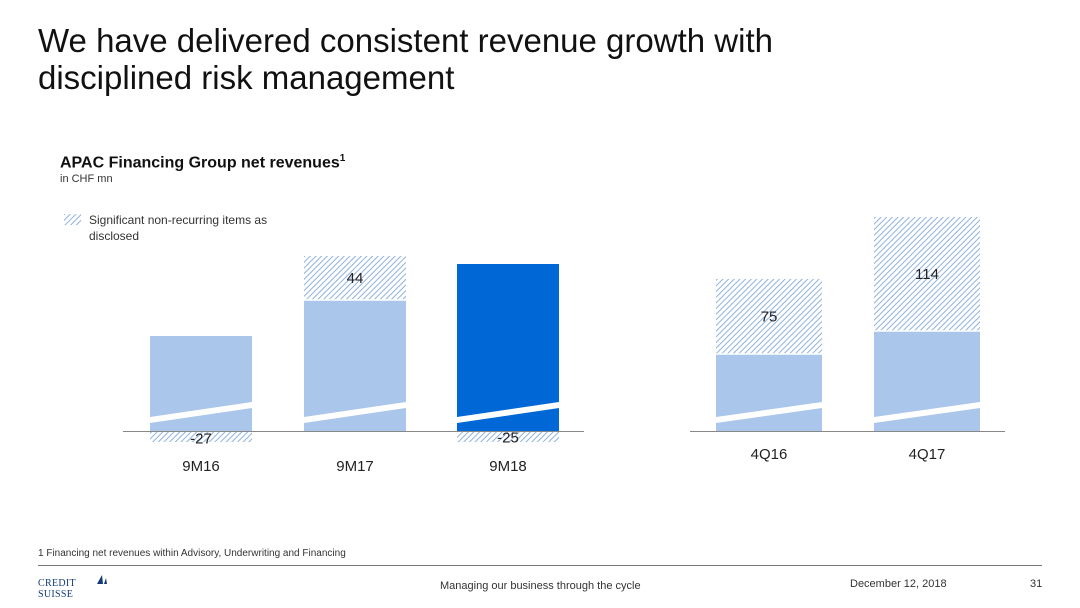 The height and width of the screenshot is (608, 1080). I want to click on data-label-9m17: 44, so click(355, 278).